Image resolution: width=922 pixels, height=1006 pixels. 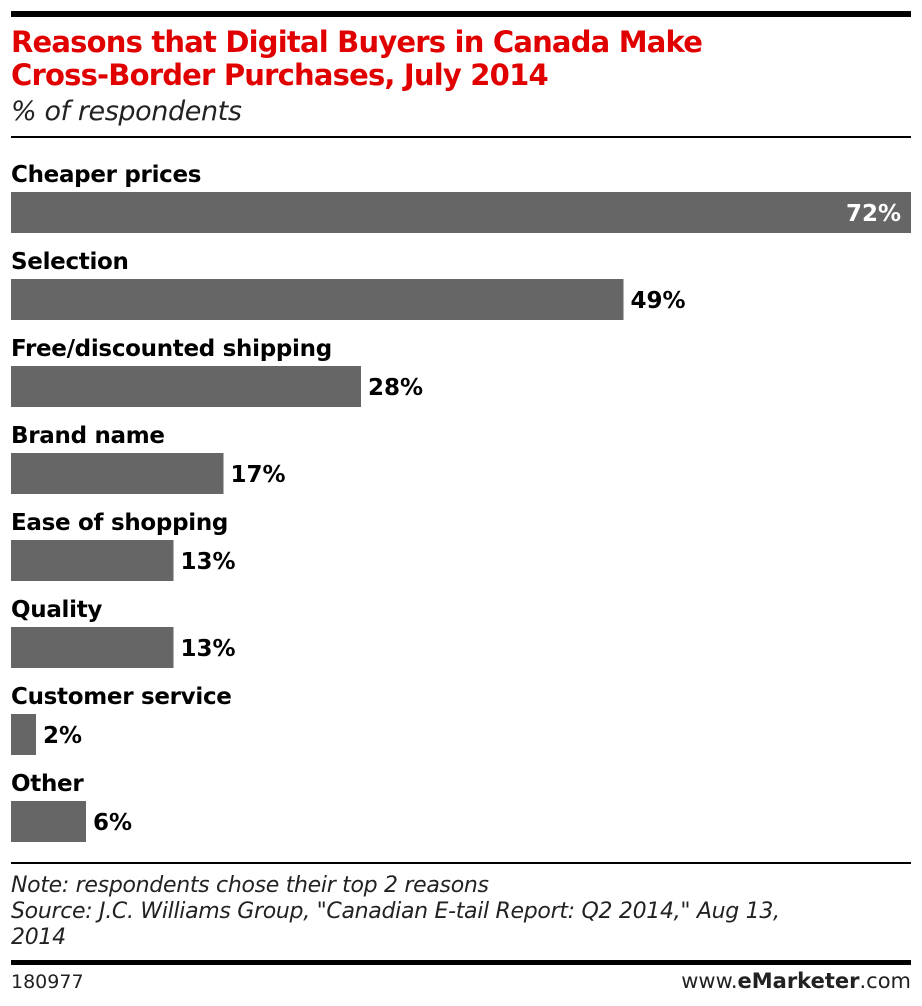 What do you see at coordinates (171, 349) in the screenshot?
I see `category-label-free-discounted-shipping: Free/discounted shipping` at bounding box center [171, 349].